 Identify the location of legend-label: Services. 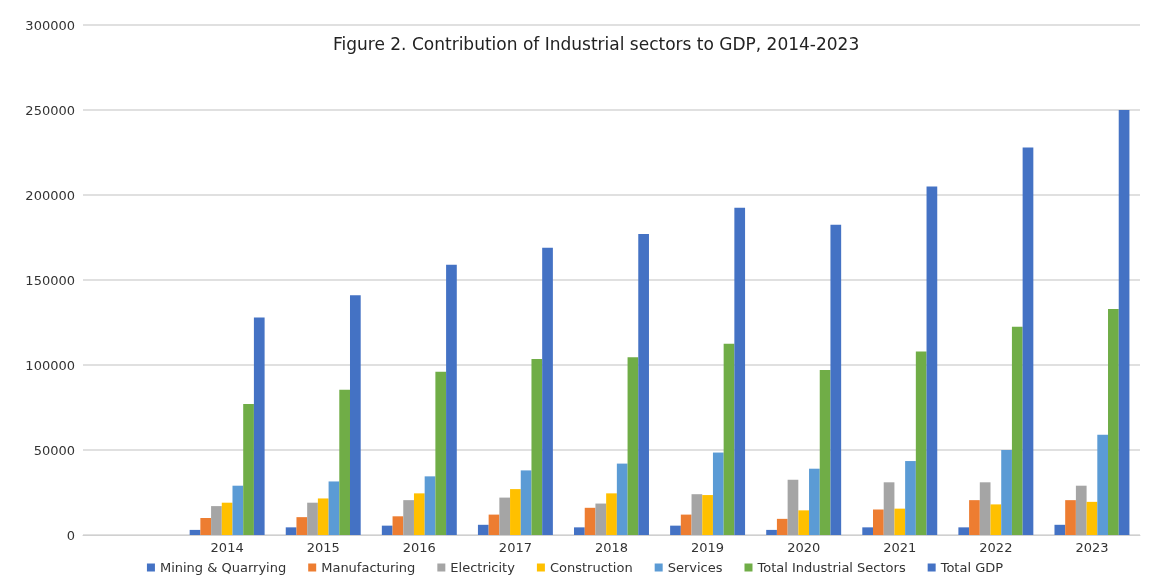
(695, 567).